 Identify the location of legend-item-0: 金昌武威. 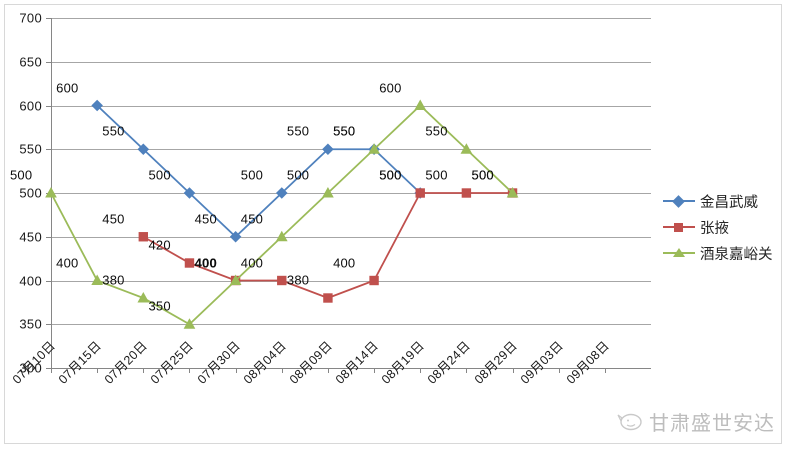
(723, 201).